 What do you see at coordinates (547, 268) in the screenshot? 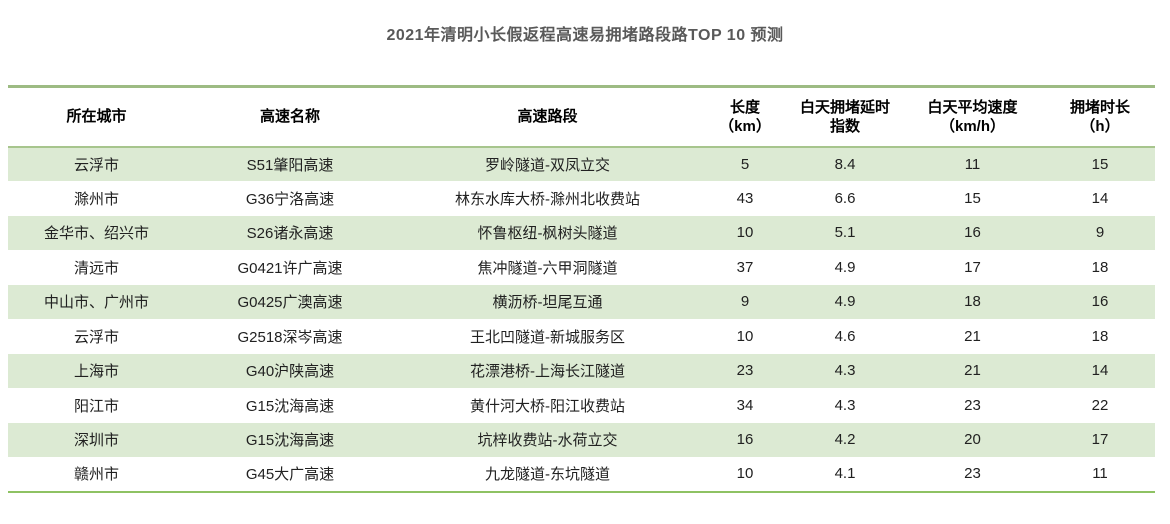
I see `table-cell: 焦冲隧道-六甲洞隧道` at bounding box center [547, 268].